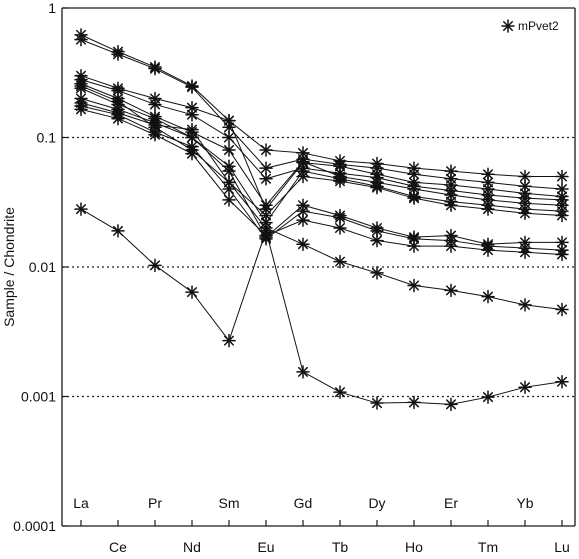 Image resolution: width=579 pixels, height=559 pixels. What do you see at coordinates (229, 503) in the screenshot?
I see `x-tick-label: Sm` at bounding box center [229, 503].